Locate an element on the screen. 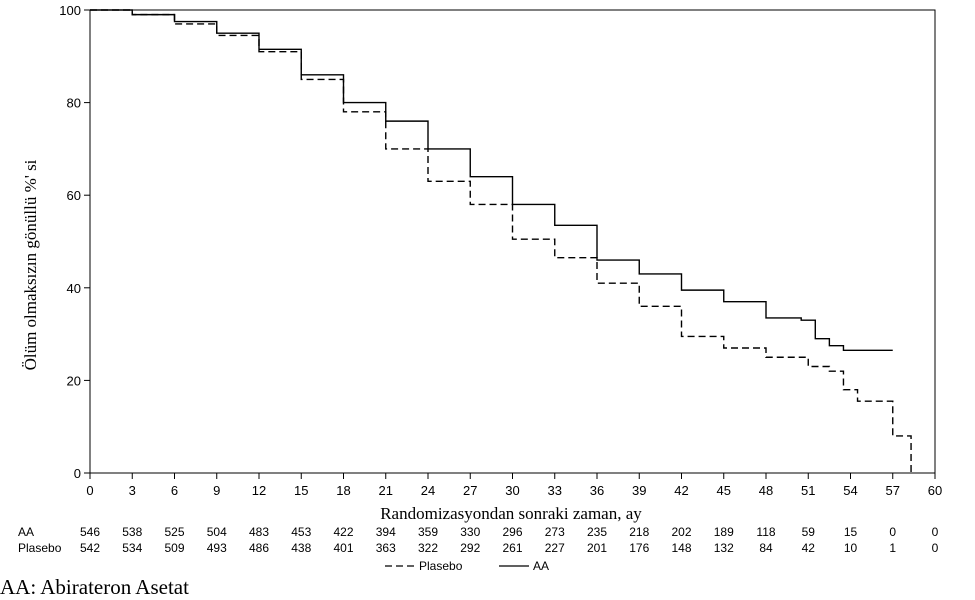  risk-count: 189 is located at coordinates (724, 532).